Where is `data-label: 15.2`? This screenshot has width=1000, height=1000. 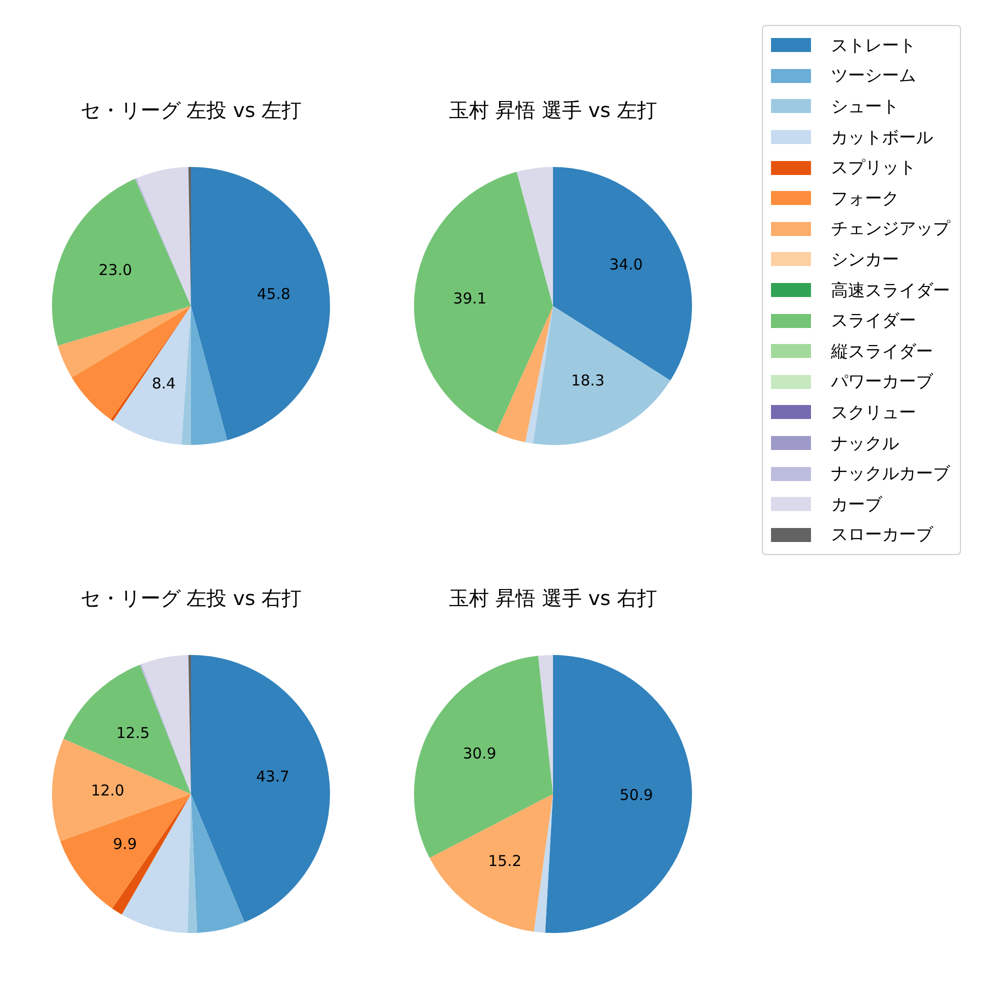
data-label: 15.2 is located at coordinates (505, 861).